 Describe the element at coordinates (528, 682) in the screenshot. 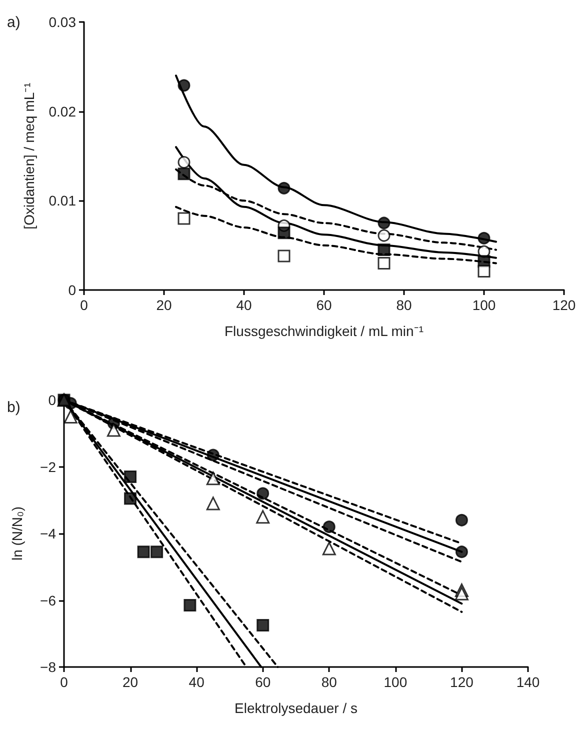

I see `x-tick-label: 140` at that location.